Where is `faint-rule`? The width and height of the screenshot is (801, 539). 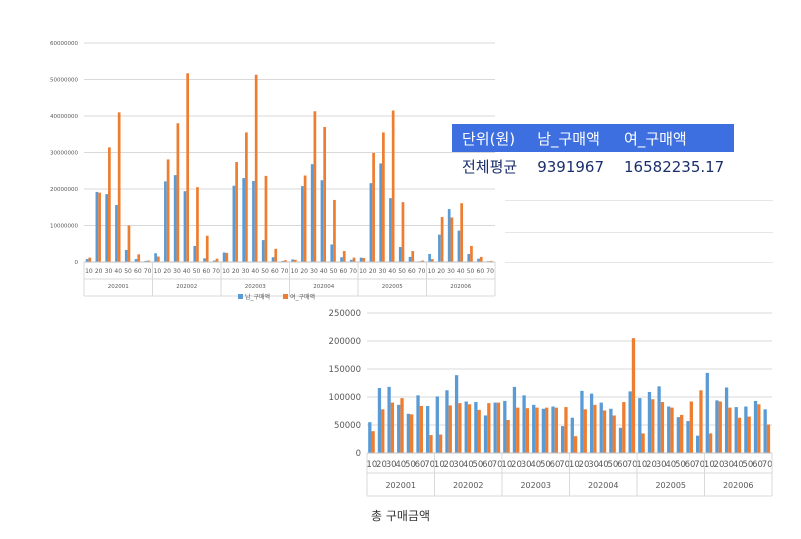
faint-rule is located at coordinates (639, 232).